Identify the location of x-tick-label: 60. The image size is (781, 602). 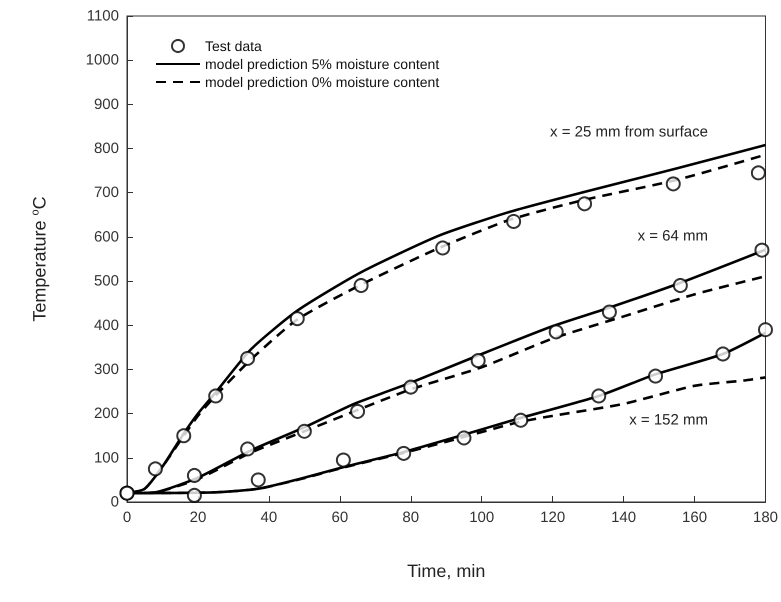
(339, 517).